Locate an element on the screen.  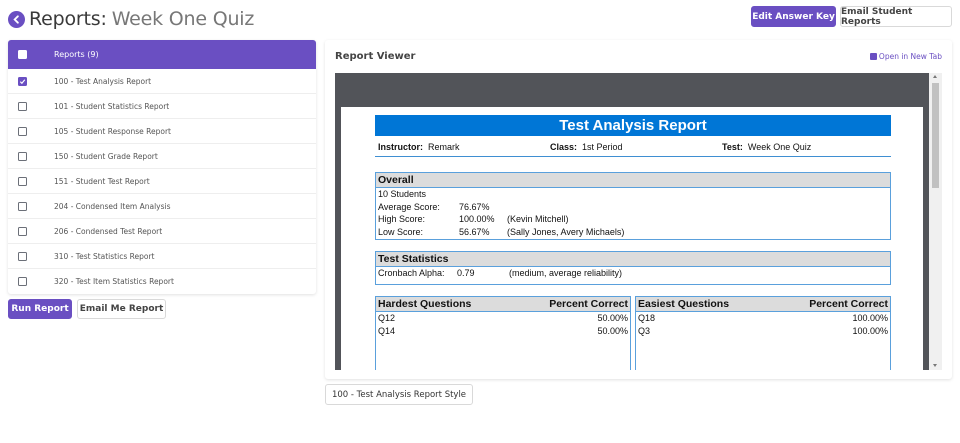
easiest-heading: Easiest Questions is located at coordinates (684, 304).